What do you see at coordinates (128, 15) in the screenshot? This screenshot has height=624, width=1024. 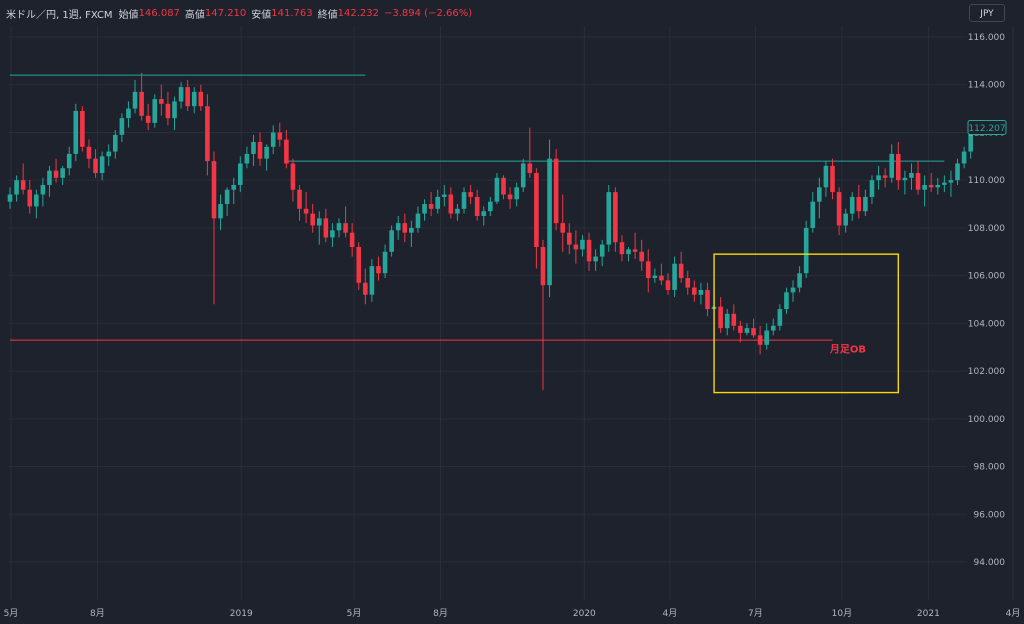 I see `open-label: 始値` at bounding box center [128, 15].